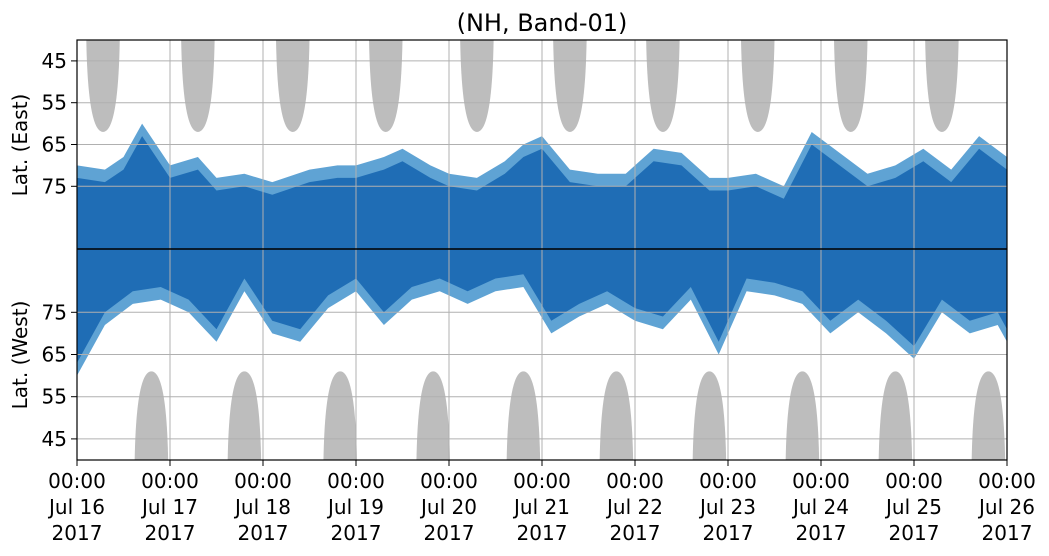 This screenshot has width=1049, height=556. I want to click on x-tick-label: Jul 26, so click(1006, 507).